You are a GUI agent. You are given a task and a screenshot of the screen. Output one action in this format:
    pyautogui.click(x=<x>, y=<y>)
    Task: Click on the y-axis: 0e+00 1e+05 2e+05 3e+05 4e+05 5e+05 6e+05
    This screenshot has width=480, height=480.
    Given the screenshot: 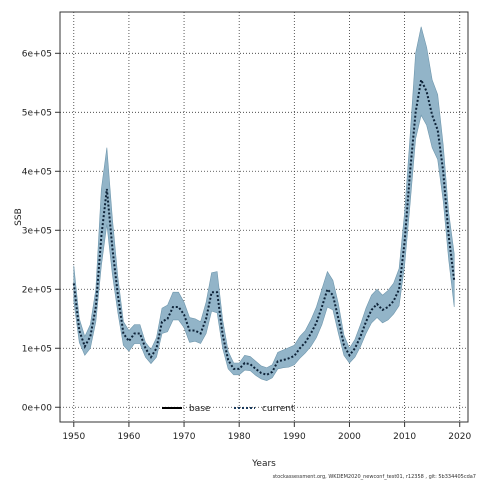 What is the action you would take?
    pyautogui.click(x=41, y=231)
    